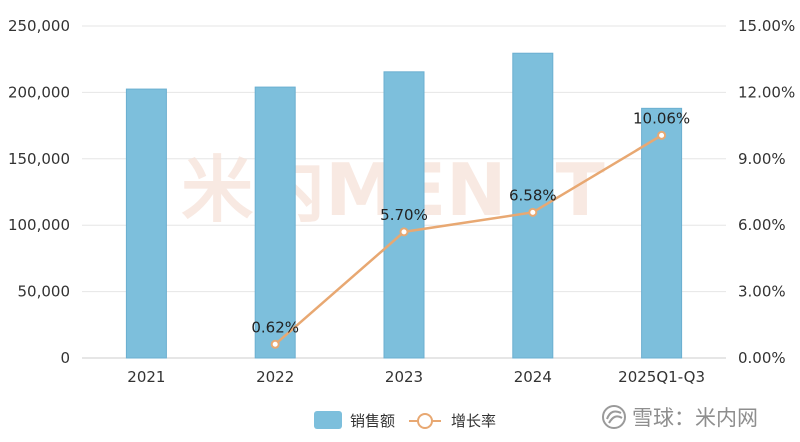  What do you see at coordinates (65, 358) in the screenshot?
I see `y-left-tick-label: 0` at bounding box center [65, 358].